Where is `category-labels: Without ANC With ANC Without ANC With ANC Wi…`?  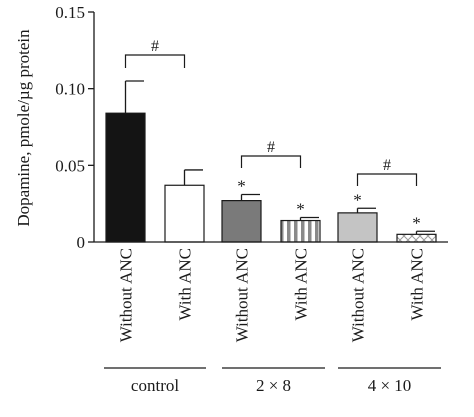 category-labels: Without ANC With ANC Without ANC With ANC Wi… is located at coordinates (272, 295).